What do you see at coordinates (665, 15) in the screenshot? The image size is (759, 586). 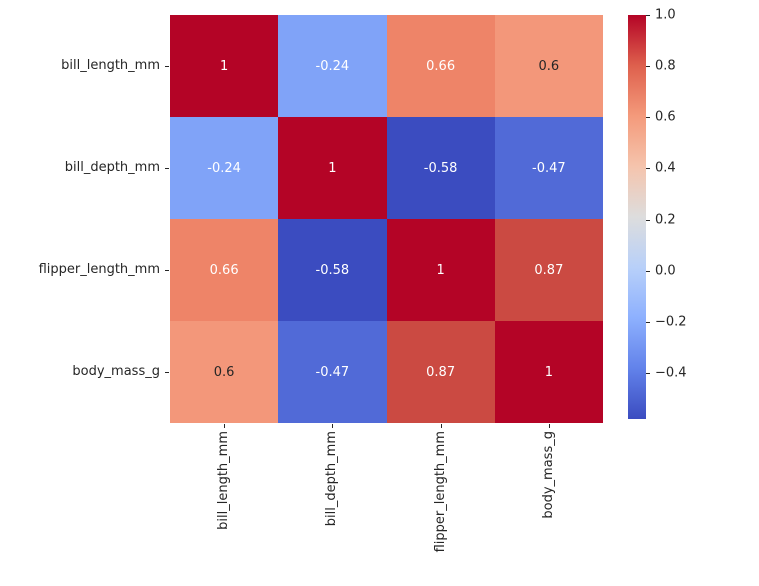 I see `colorbar-tick-label: 1.0` at bounding box center [665, 15].